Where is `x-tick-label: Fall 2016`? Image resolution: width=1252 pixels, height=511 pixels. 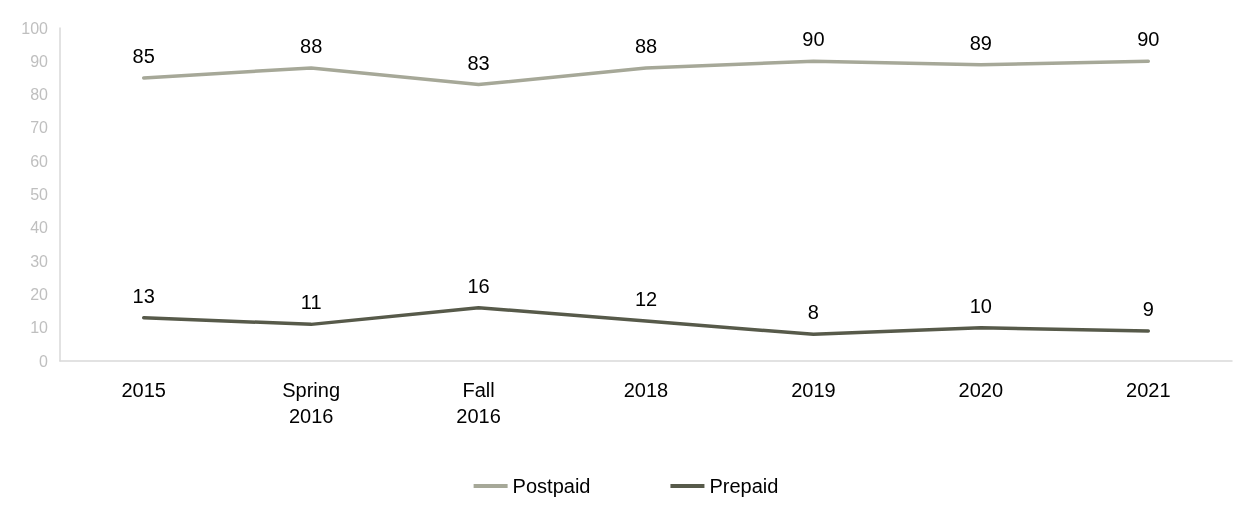 x-tick-label: Fall 2016 is located at coordinates (478, 403).